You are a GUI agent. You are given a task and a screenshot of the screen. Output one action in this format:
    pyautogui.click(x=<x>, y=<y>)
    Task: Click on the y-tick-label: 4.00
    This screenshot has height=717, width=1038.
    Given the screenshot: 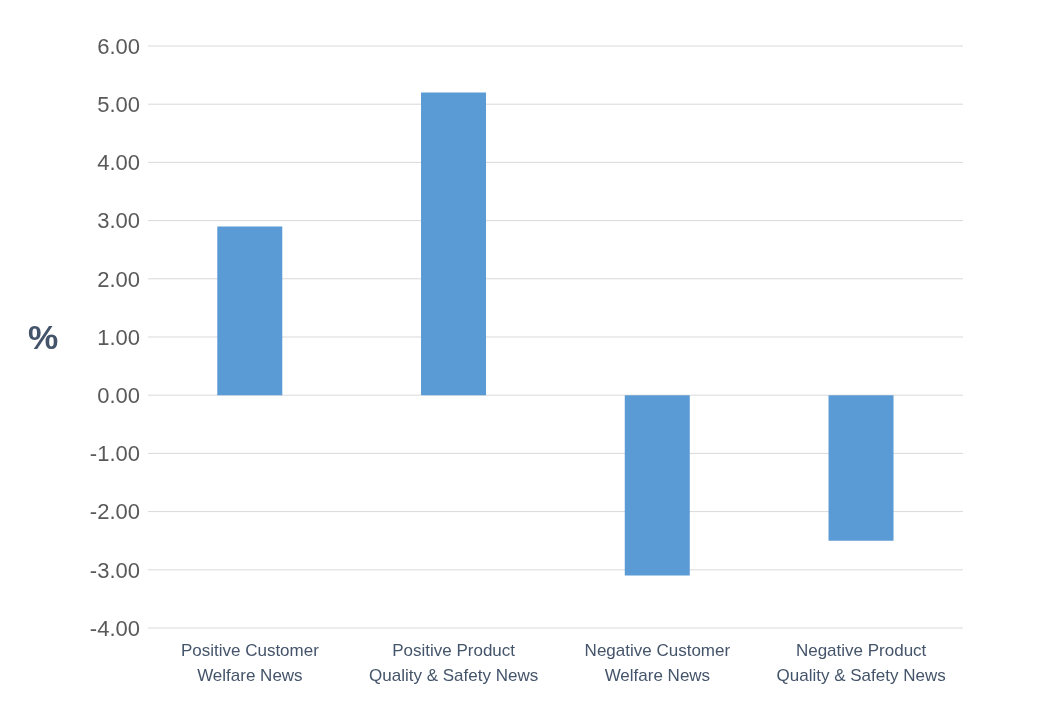 What is the action you would take?
    pyautogui.click(x=118, y=163)
    